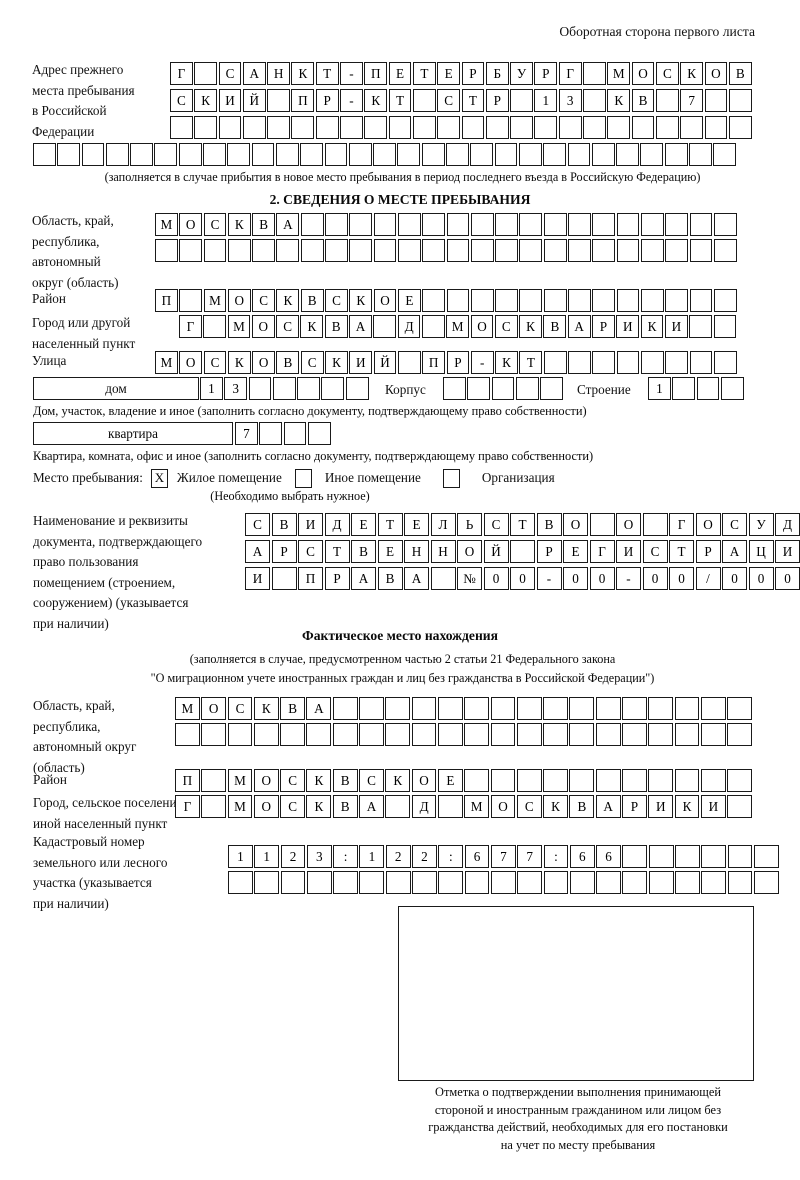 This screenshot has width=800, height=1180. Describe the element at coordinates (761, 524) in the screenshot. I see `char-cell: У` at that location.